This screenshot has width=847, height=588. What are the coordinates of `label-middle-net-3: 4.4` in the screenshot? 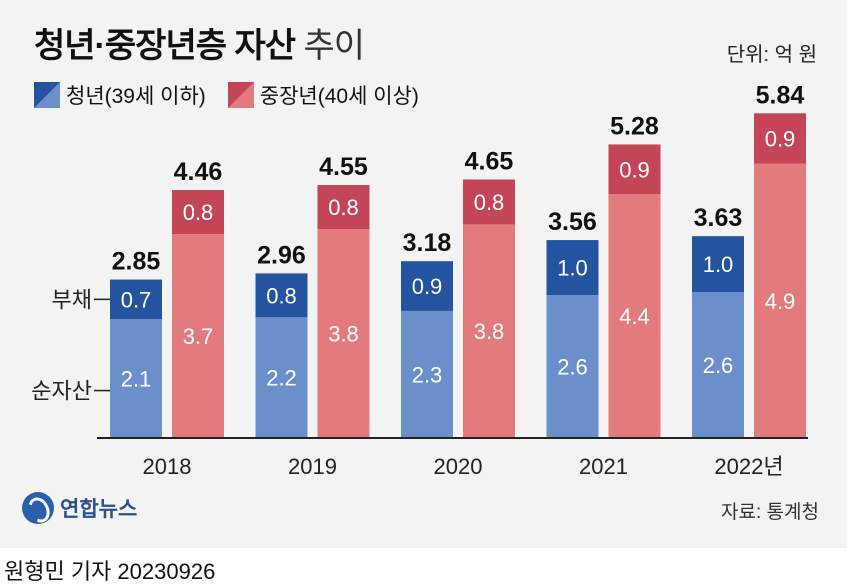 It's located at (634, 316).